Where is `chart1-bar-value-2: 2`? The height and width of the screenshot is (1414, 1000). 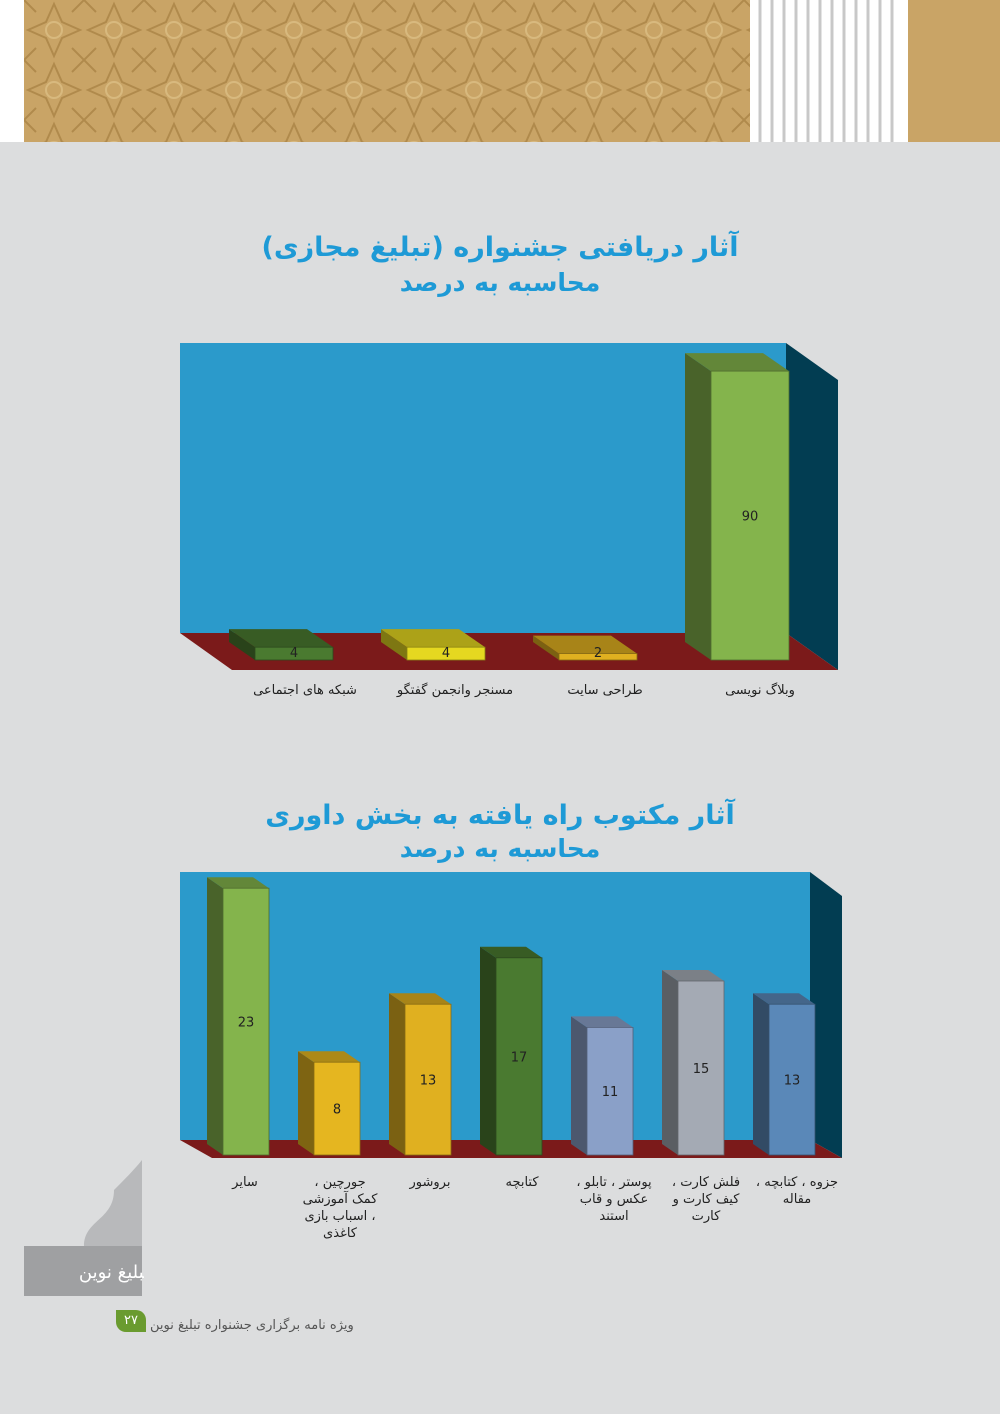
chart1-bar-value-2: 2 is located at coordinates (598, 653).